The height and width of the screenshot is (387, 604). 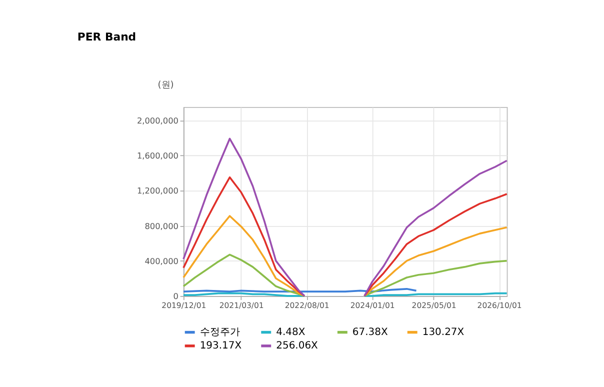 I want to click on legend-label: 수정주가, so click(x=220, y=332).